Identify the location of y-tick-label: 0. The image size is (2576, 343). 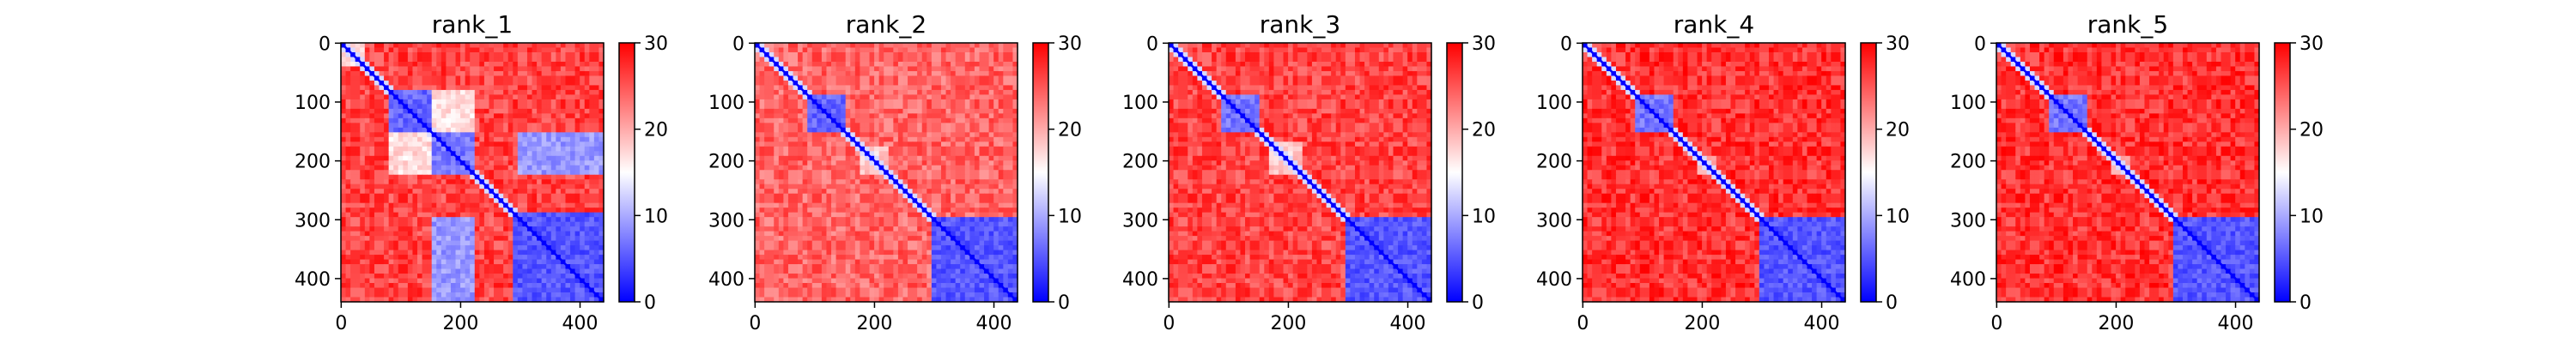
(325, 44).